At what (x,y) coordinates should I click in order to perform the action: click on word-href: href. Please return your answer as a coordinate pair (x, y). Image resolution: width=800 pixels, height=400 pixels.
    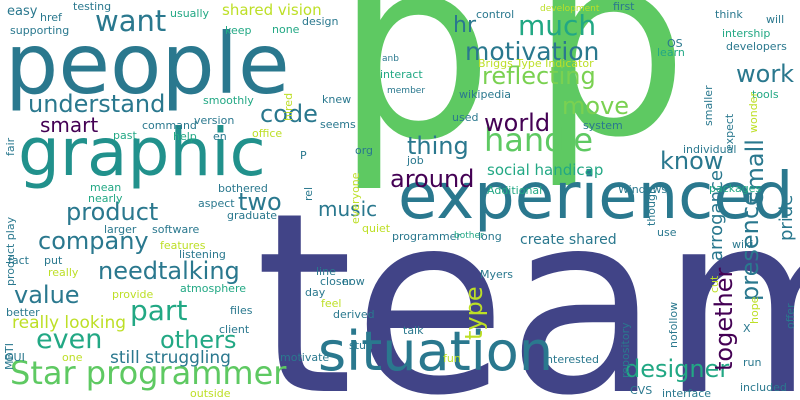
    Looking at the image, I should click on (51, 17).